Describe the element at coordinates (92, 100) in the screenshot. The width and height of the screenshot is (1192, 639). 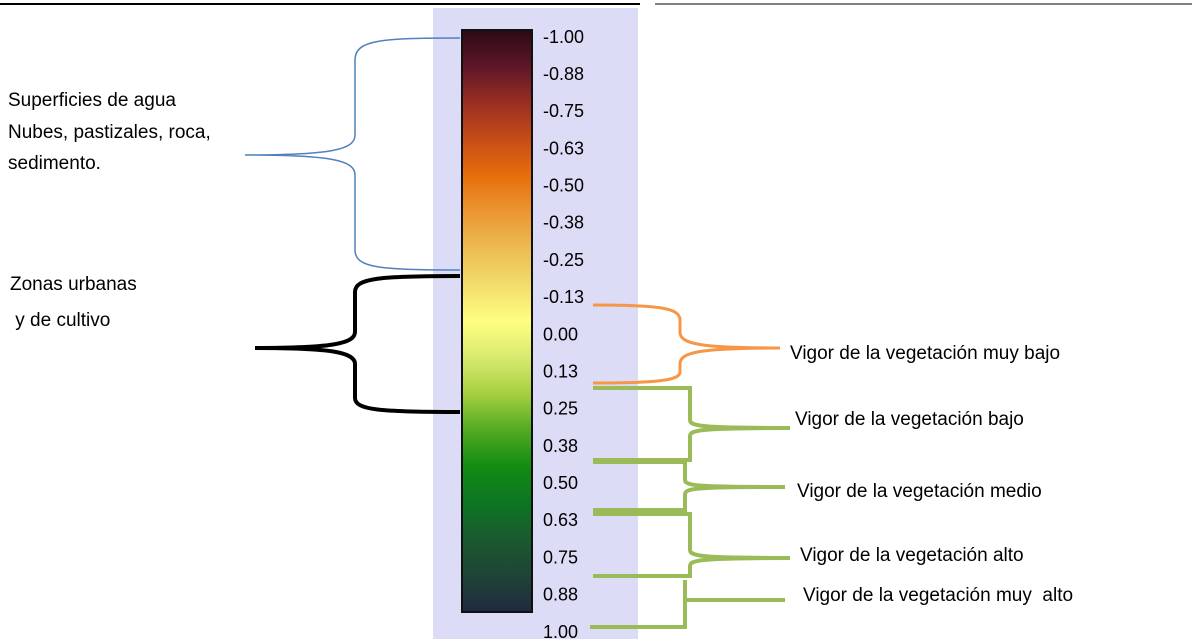
I see `note: Superficies de agua` at that location.